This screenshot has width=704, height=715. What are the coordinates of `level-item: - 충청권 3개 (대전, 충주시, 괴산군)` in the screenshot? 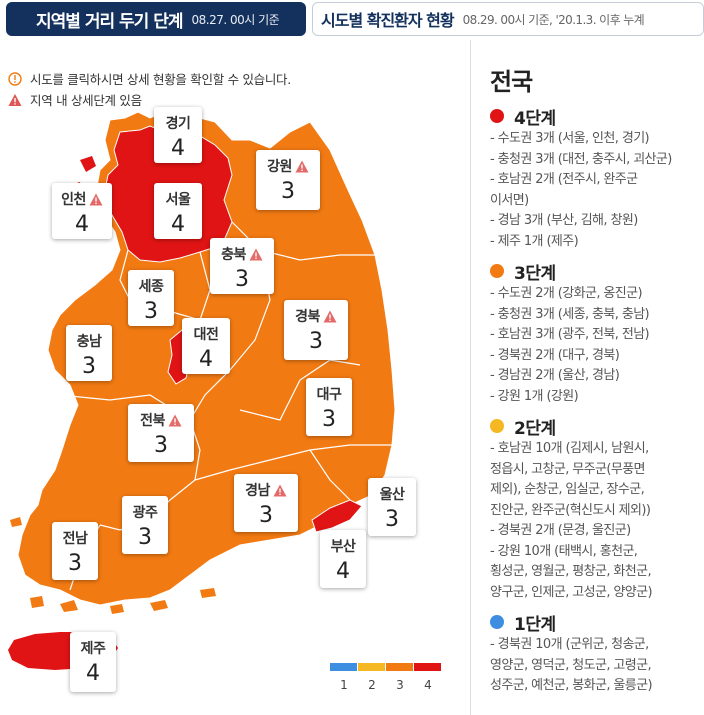 It's located at (581, 159).